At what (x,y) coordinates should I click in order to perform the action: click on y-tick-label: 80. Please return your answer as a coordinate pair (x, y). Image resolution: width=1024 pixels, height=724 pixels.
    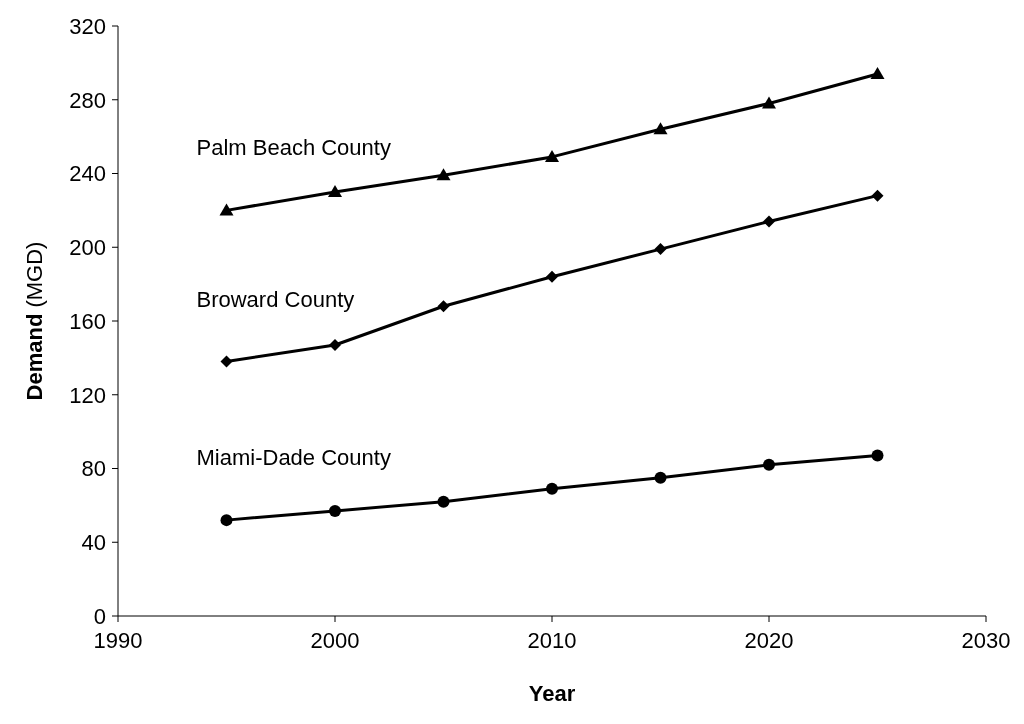
    Looking at the image, I should click on (93, 469).